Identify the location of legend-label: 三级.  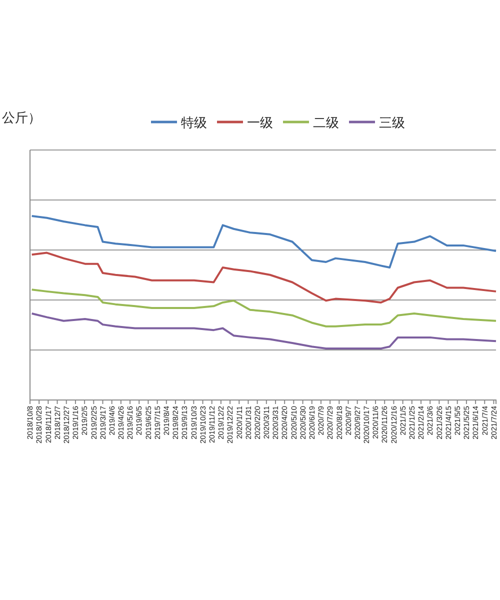
(392, 122).